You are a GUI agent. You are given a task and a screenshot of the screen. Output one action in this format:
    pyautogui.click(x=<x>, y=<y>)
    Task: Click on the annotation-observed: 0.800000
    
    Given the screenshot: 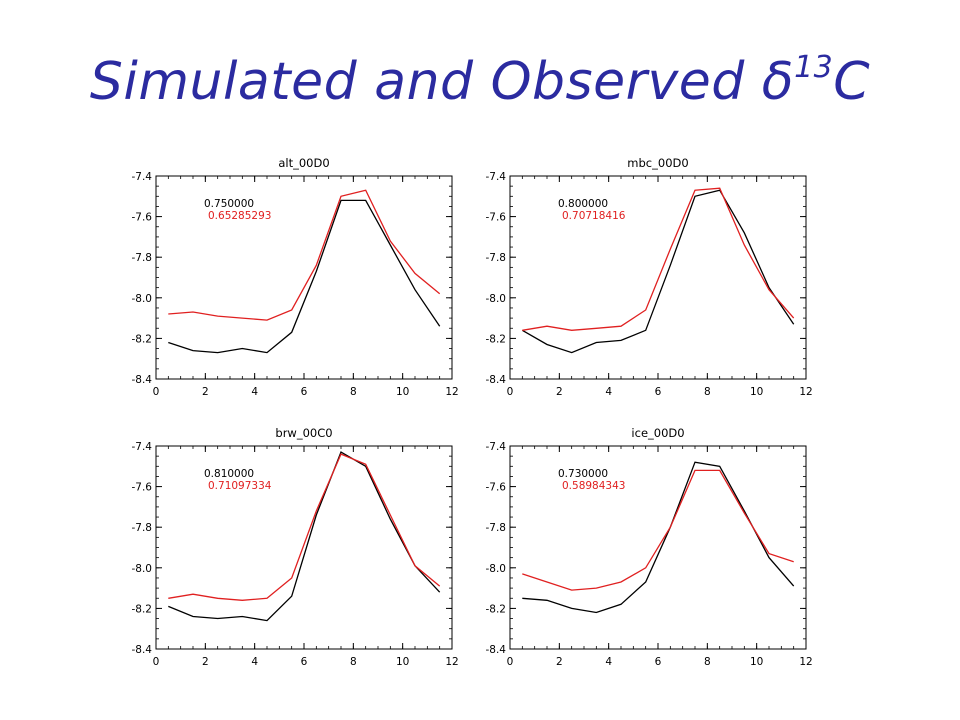 What is the action you would take?
    pyautogui.click(x=583, y=204)
    